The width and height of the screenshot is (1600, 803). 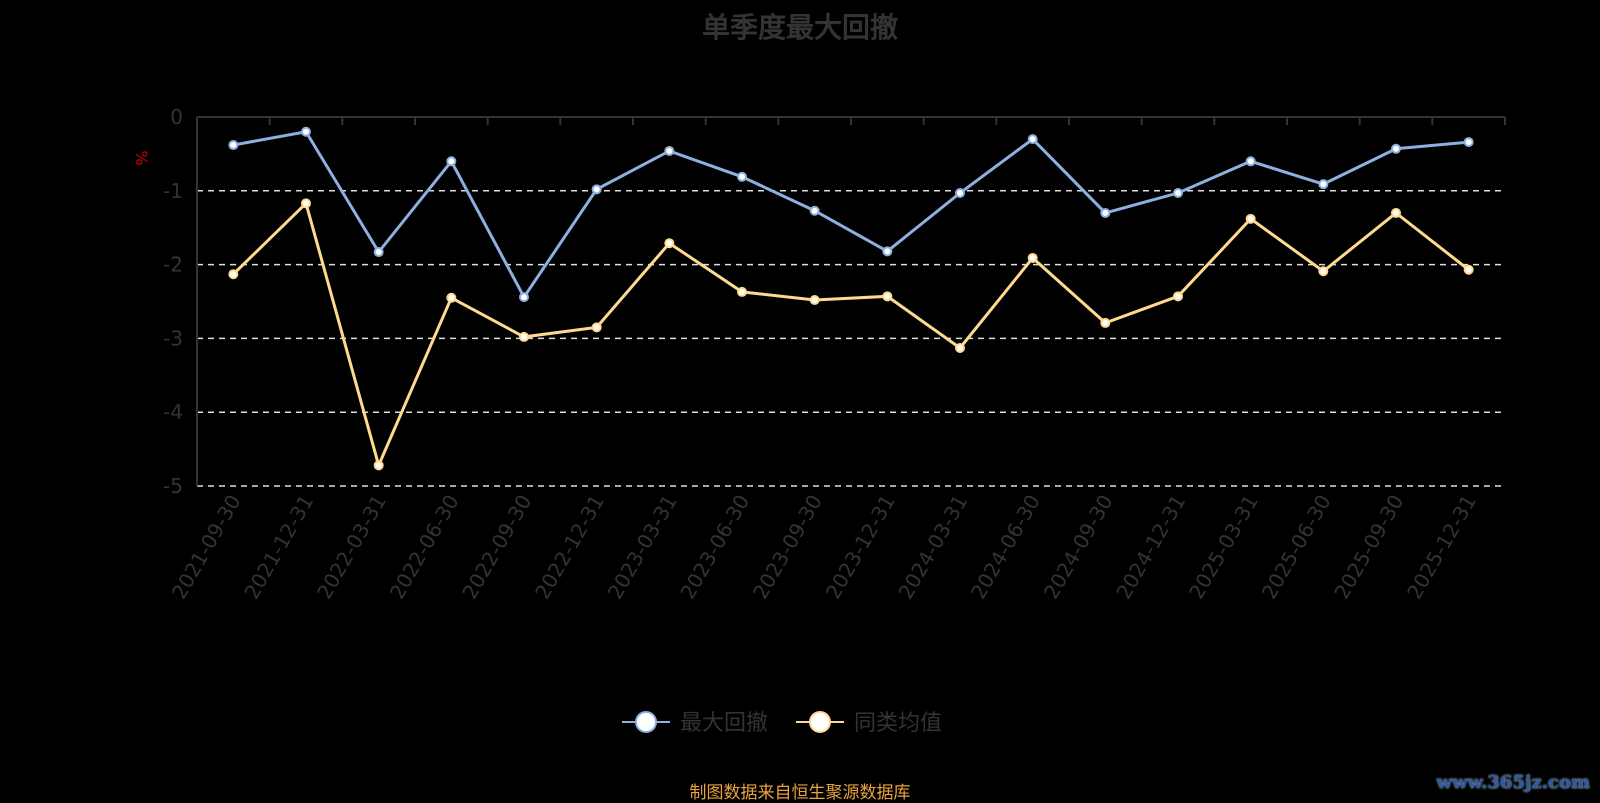 What do you see at coordinates (714, 547) in the screenshot?
I see `x-tick-label: 2023-06-30` at bounding box center [714, 547].